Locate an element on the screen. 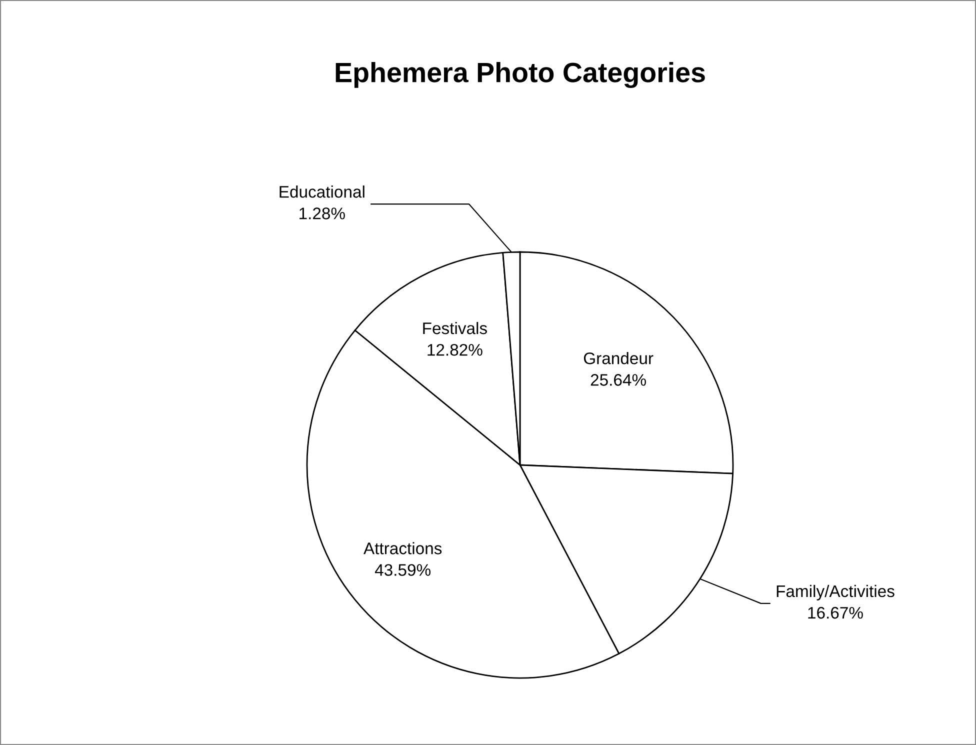 The height and width of the screenshot is (745, 976). slice-label: Grandeur is located at coordinates (619, 358).